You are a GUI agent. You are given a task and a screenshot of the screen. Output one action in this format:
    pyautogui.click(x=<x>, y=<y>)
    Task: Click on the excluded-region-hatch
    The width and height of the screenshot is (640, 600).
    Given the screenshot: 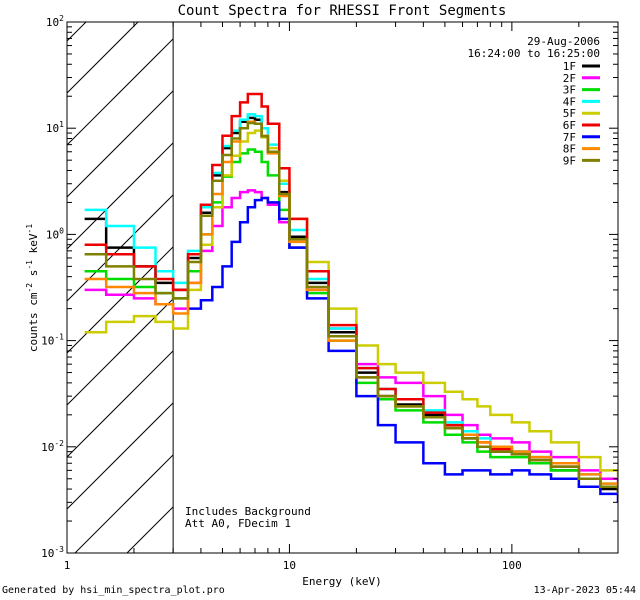 What is the action you would take?
    pyautogui.click(x=120, y=287)
    